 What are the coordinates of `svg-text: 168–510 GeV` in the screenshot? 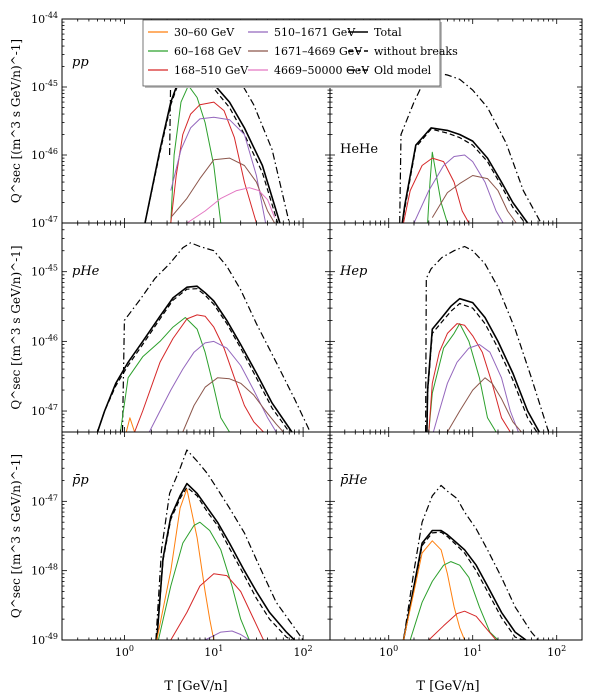 It's located at (211, 70).